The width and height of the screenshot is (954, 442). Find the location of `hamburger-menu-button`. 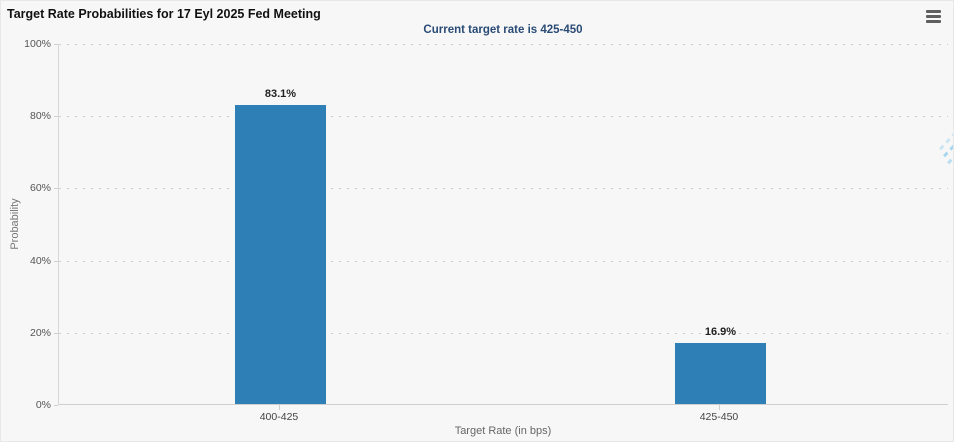

hamburger-menu-button is located at coordinates (934, 16).